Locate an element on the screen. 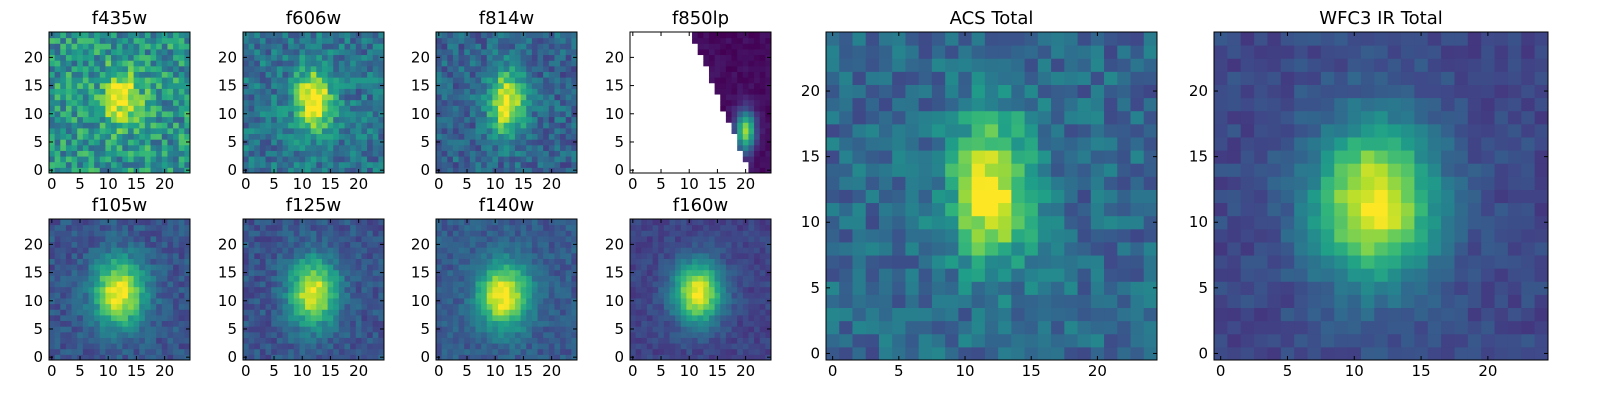  plot-title: f435w is located at coordinates (119, 18).